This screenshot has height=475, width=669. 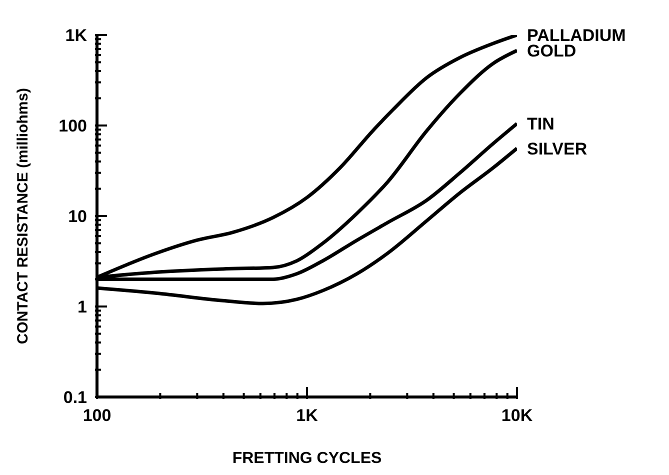 I want to click on series-label: TIN, so click(x=540, y=124).